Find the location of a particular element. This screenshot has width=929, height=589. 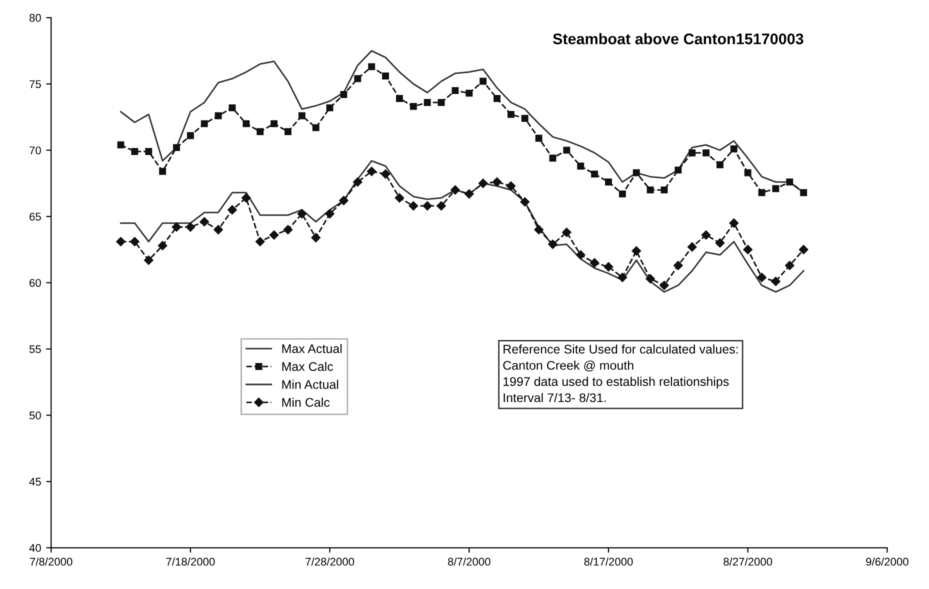

y-tick-label: 70 is located at coordinates (35, 150).